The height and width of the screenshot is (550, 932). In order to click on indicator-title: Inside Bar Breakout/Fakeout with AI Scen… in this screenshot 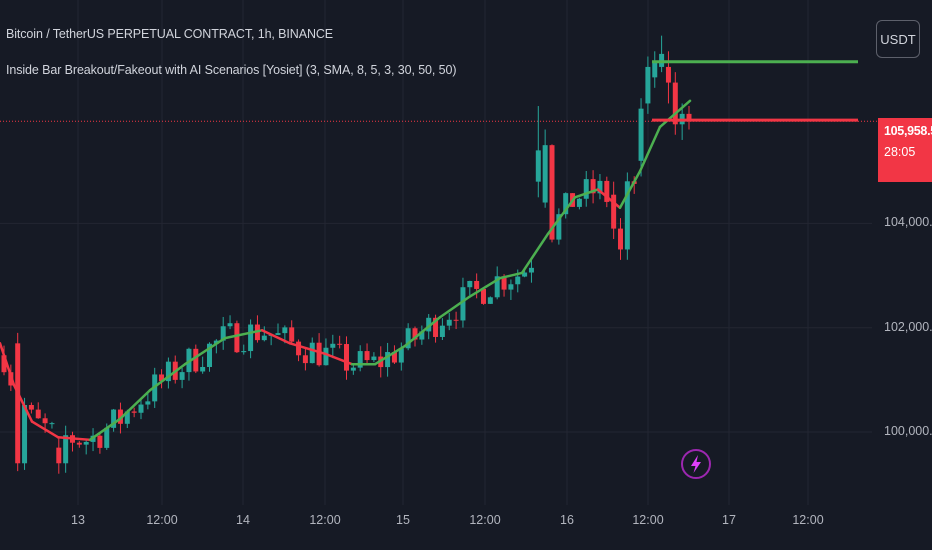, I will do `click(231, 70)`.